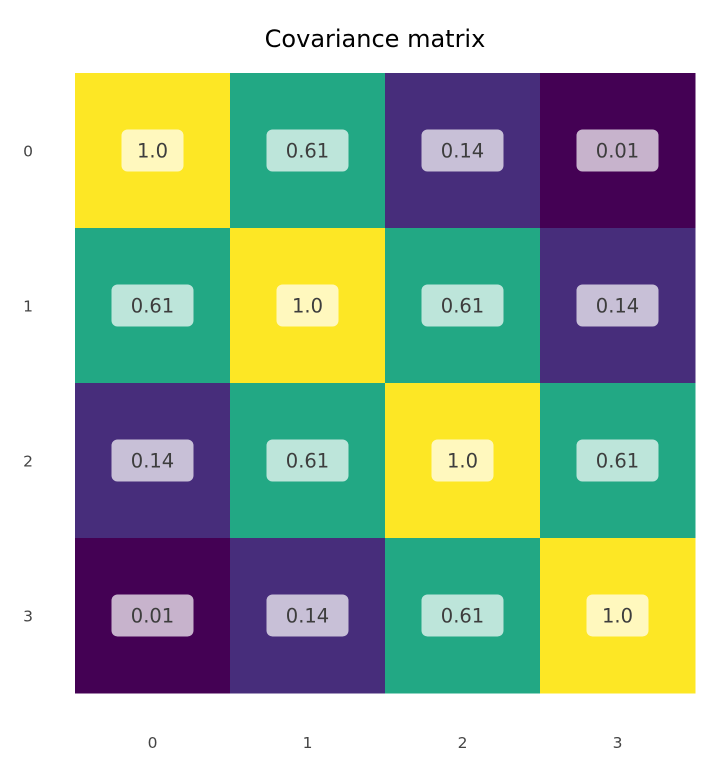  Describe the element at coordinates (463, 743) in the screenshot. I see `x-tick-2: 2` at that location.